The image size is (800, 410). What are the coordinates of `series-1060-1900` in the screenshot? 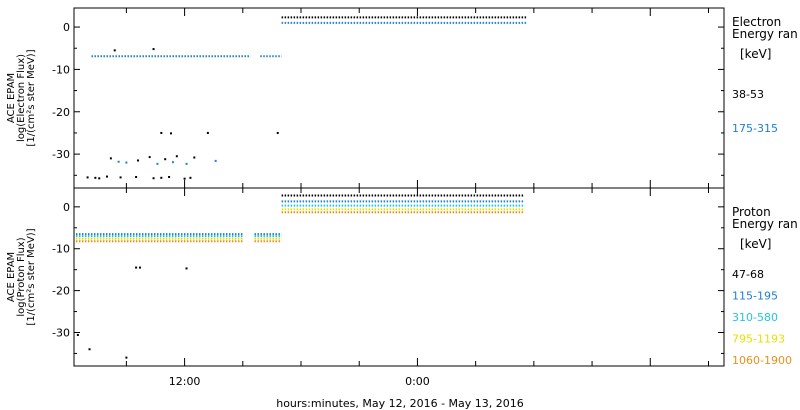 It's located at (300, 227).